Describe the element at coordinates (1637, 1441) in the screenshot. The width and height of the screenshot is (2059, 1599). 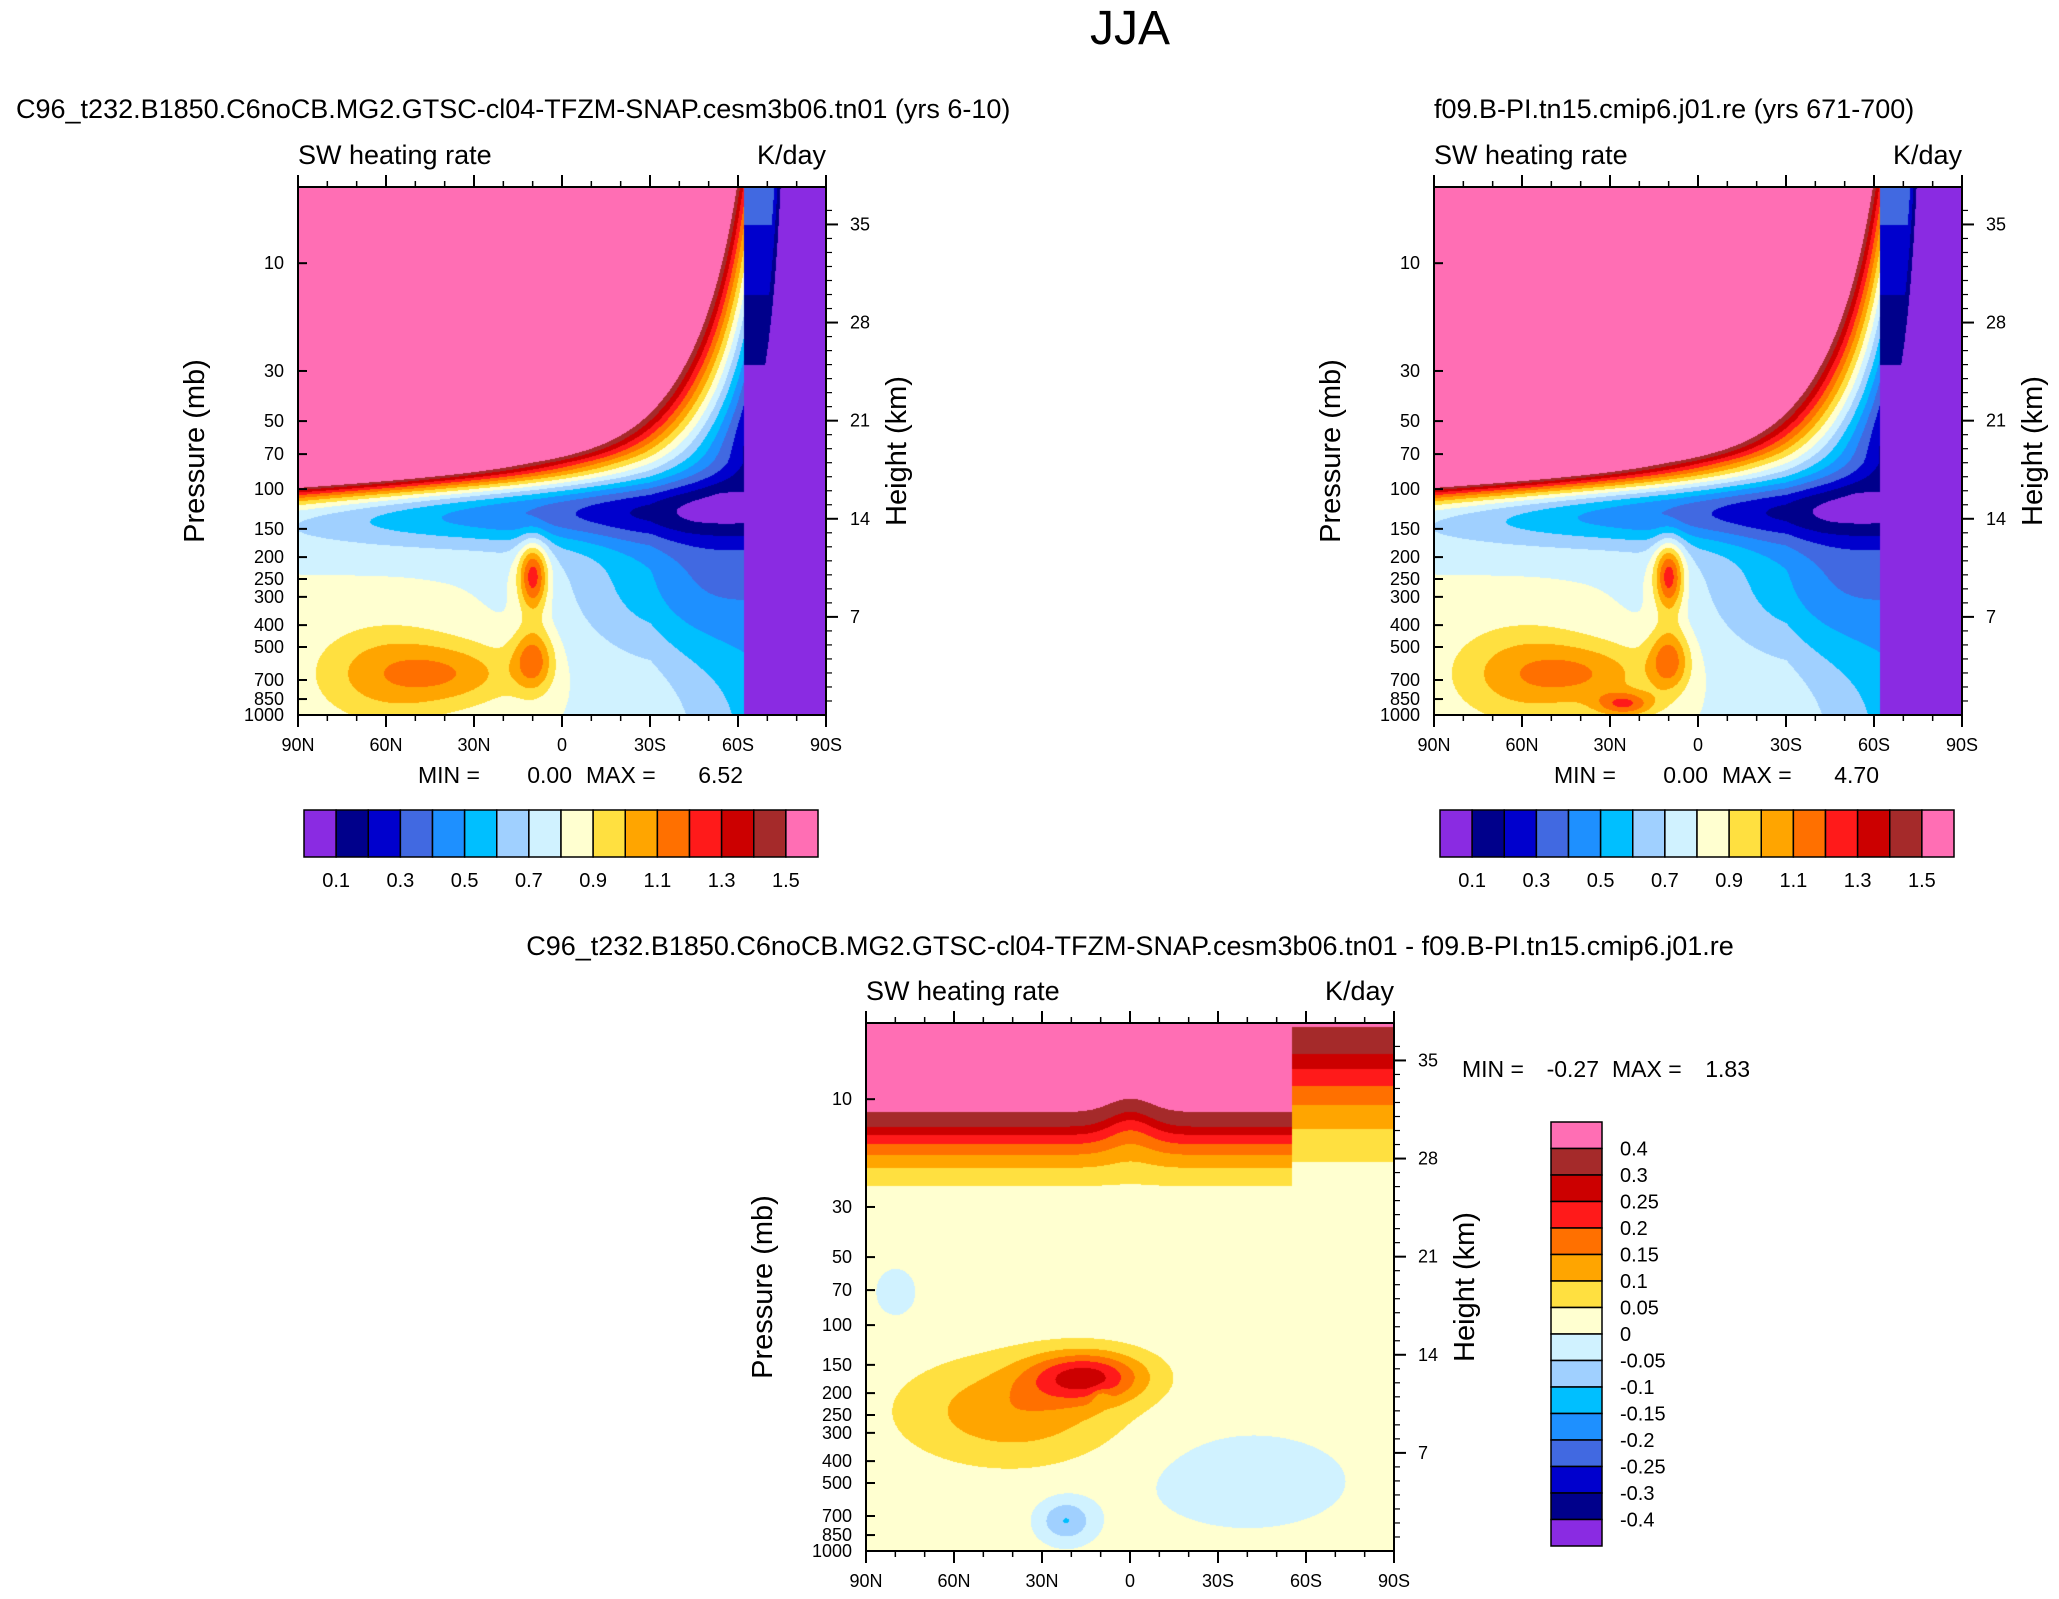
I see `colorbar-label: -0.2` at that location.